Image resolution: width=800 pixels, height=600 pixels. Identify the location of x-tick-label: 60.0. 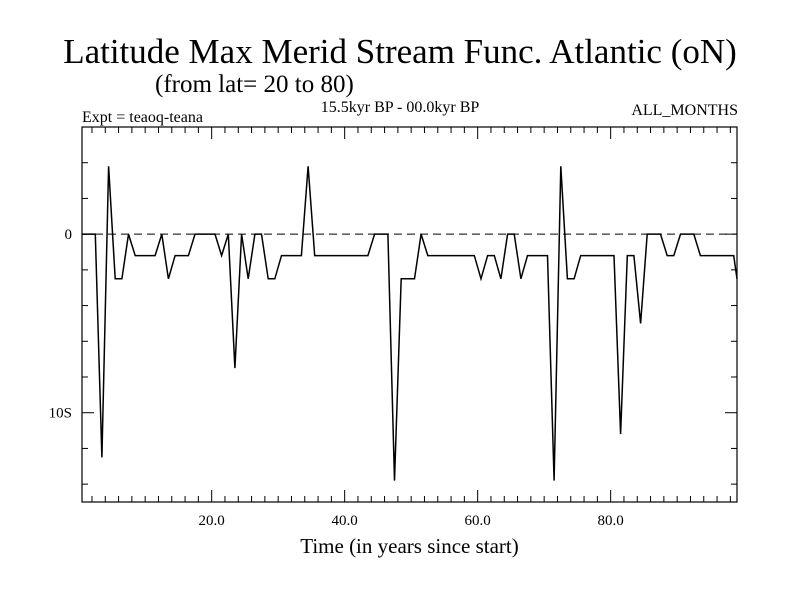
(478, 521).